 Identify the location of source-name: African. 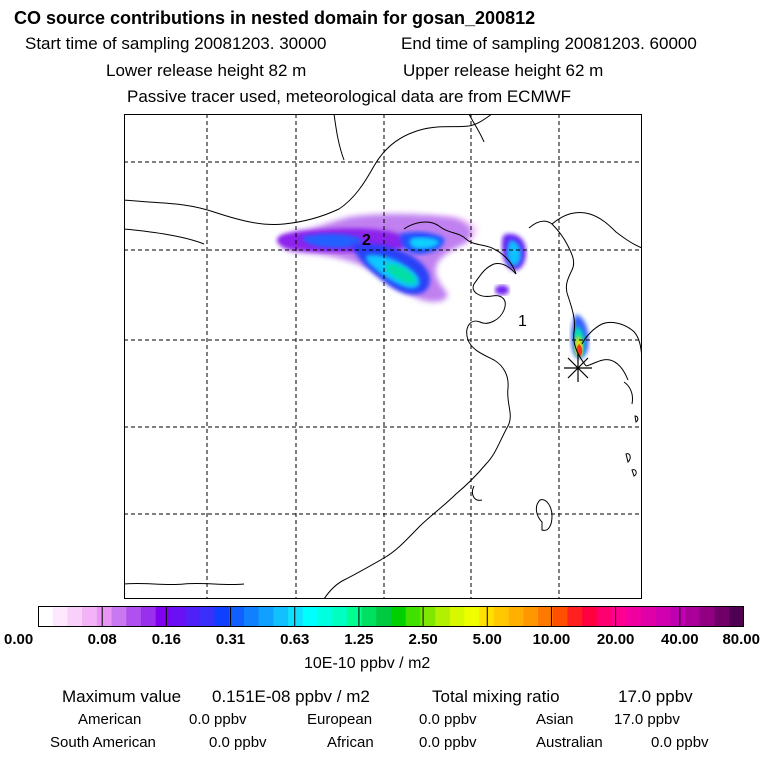
(350, 742).